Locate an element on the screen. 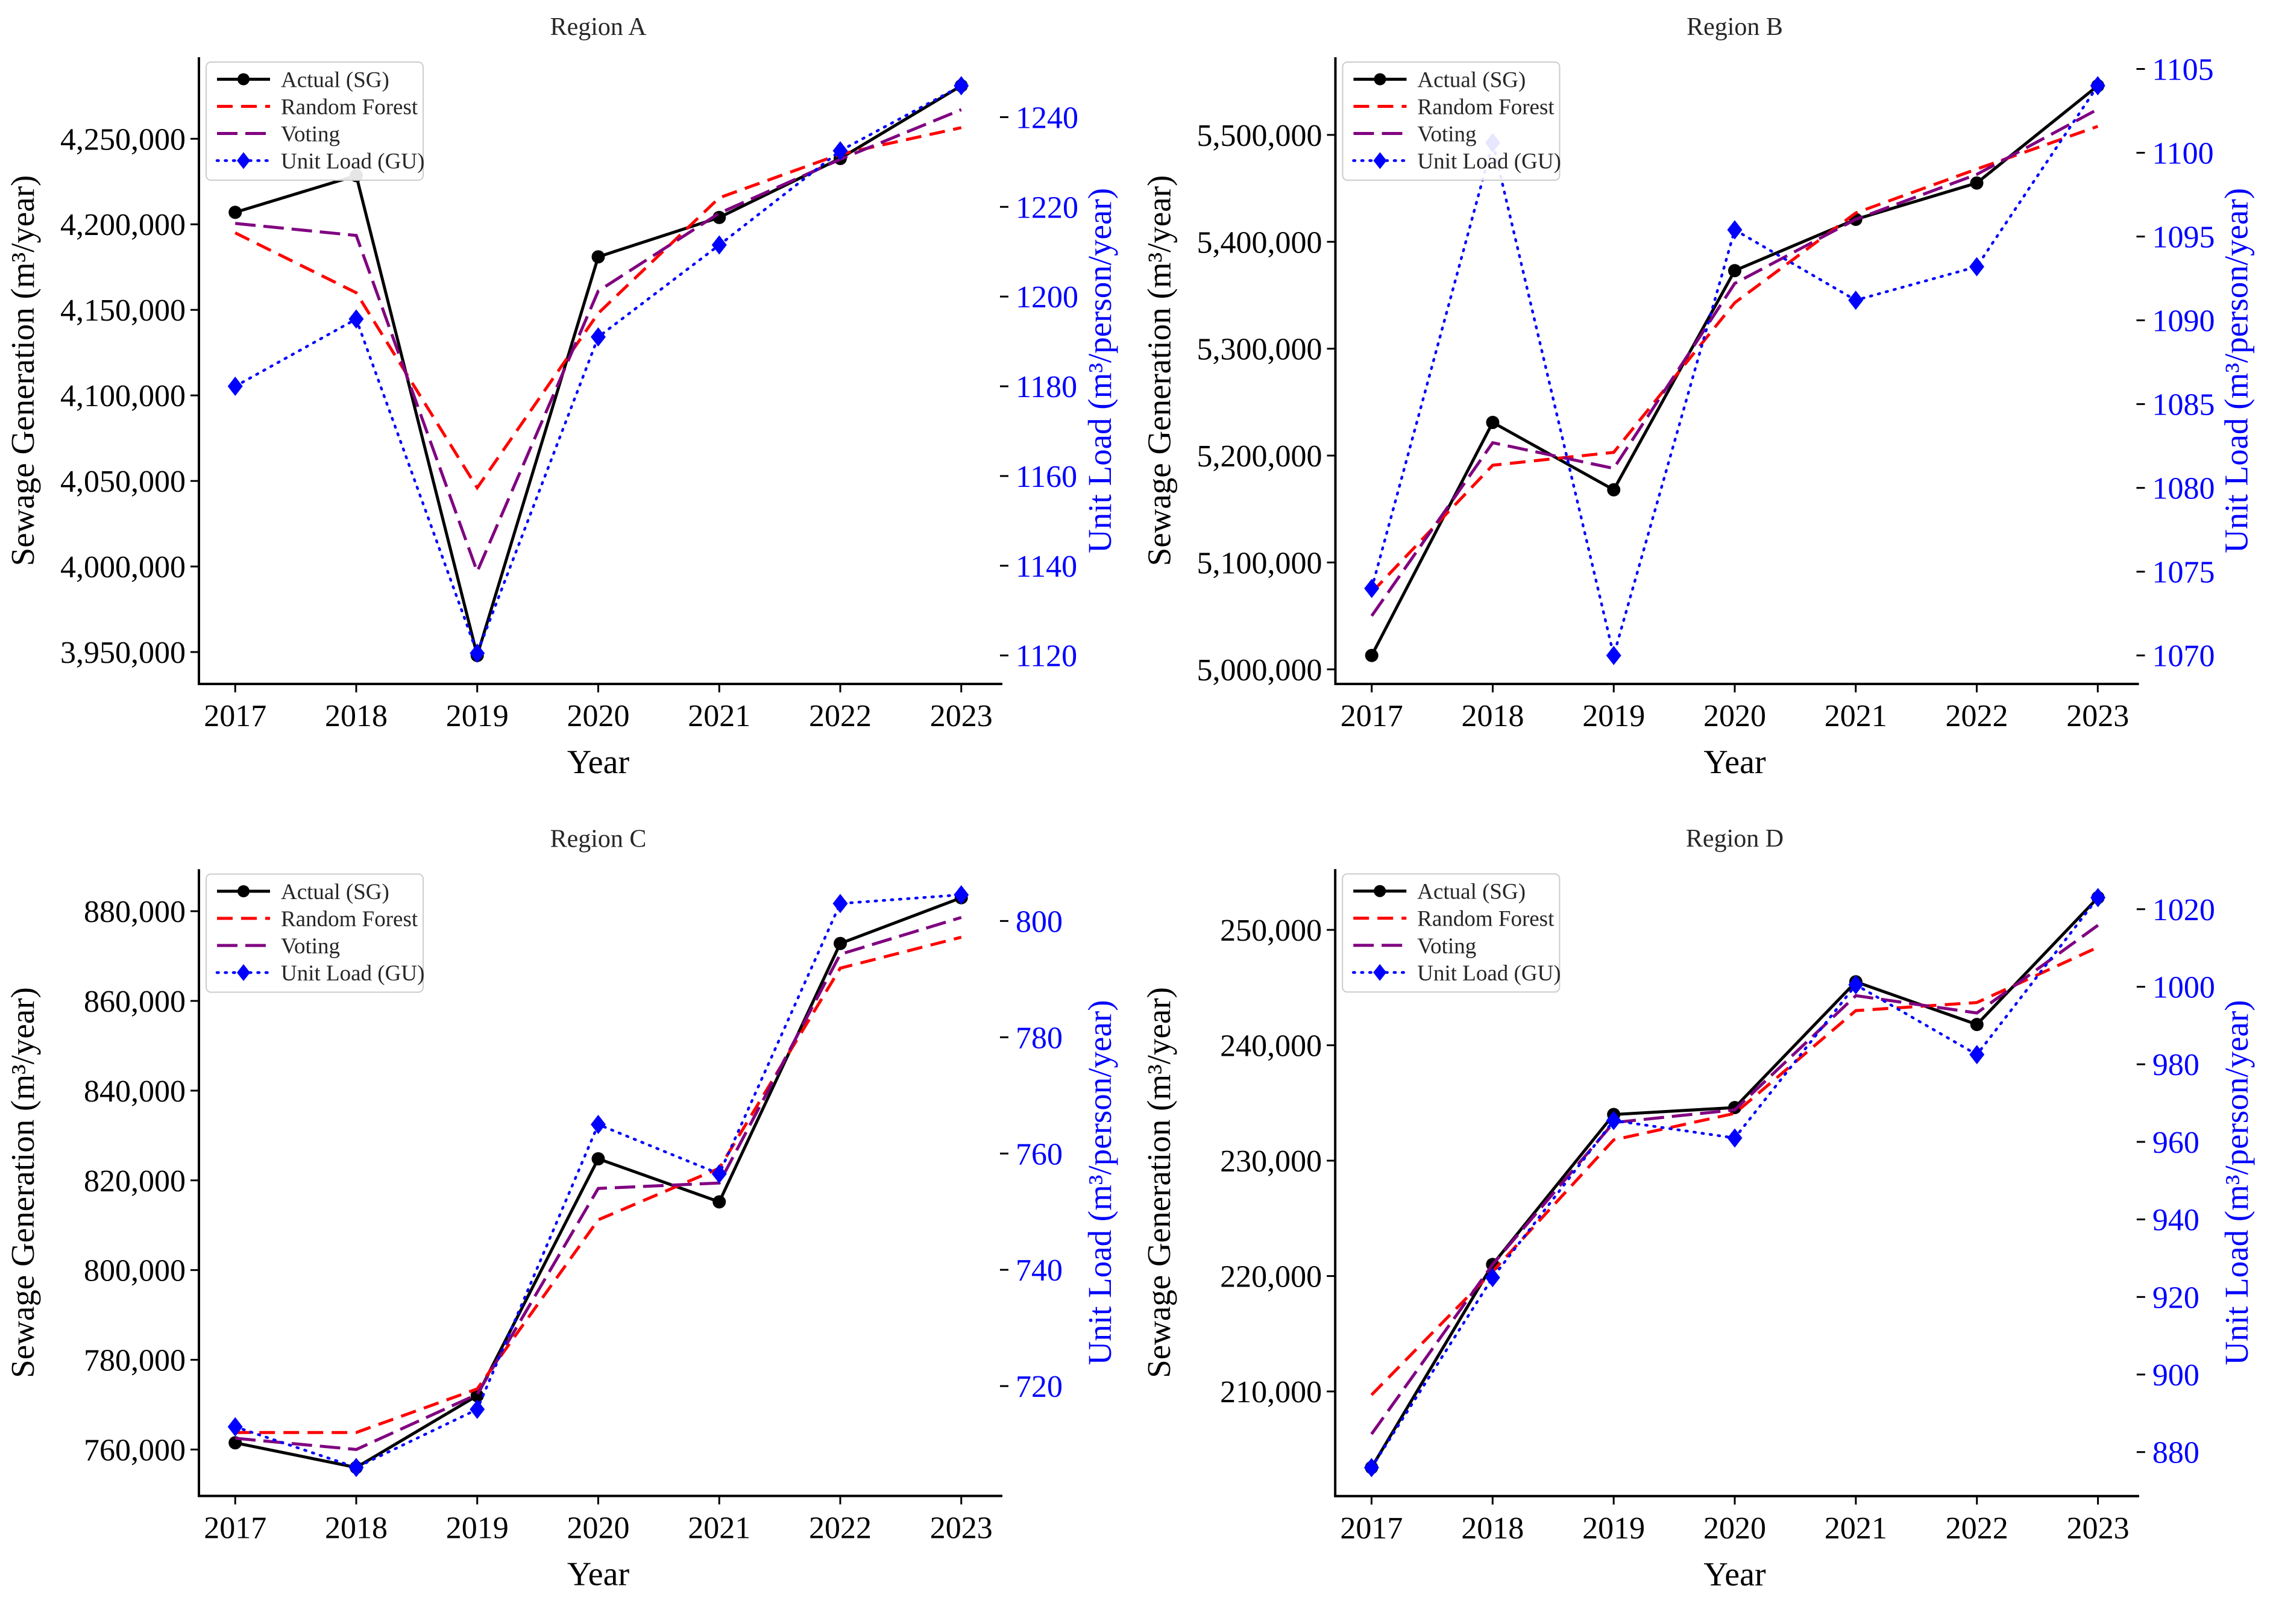  chart-title: Region D is located at coordinates (1735, 839).